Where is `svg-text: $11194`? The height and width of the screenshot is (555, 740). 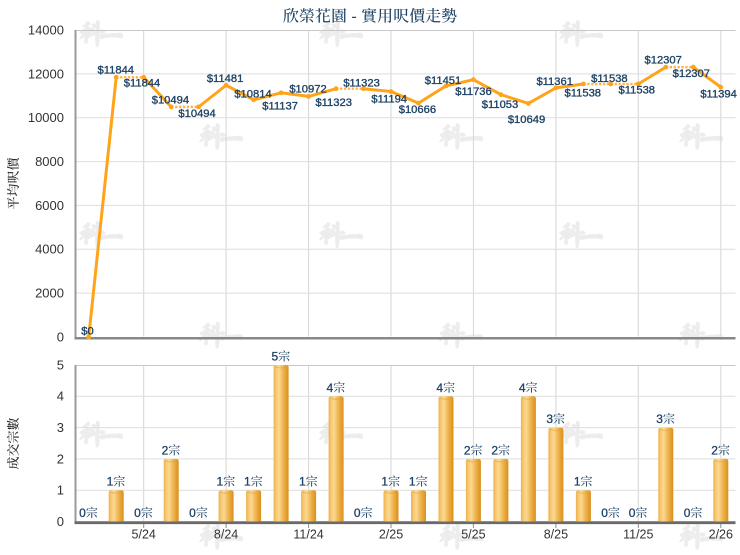
svg-text: $11194 is located at coordinates (389, 99).